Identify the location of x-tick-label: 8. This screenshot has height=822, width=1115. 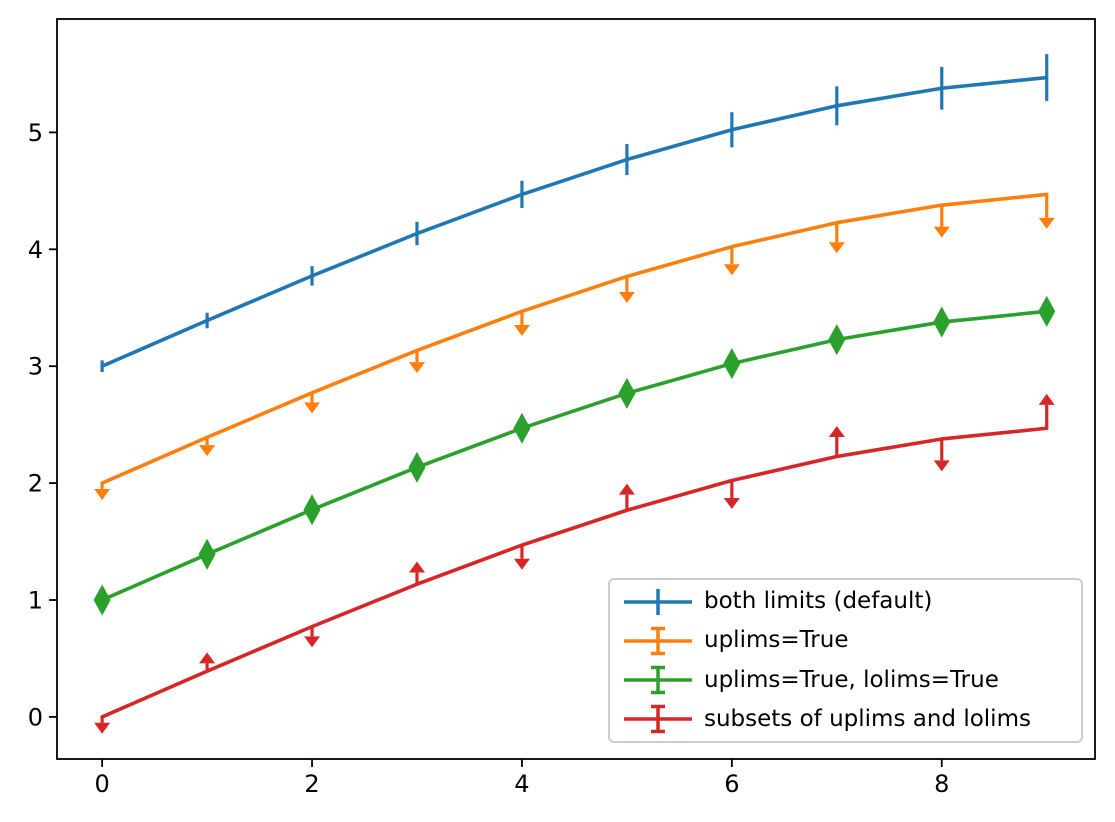
(941, 784).